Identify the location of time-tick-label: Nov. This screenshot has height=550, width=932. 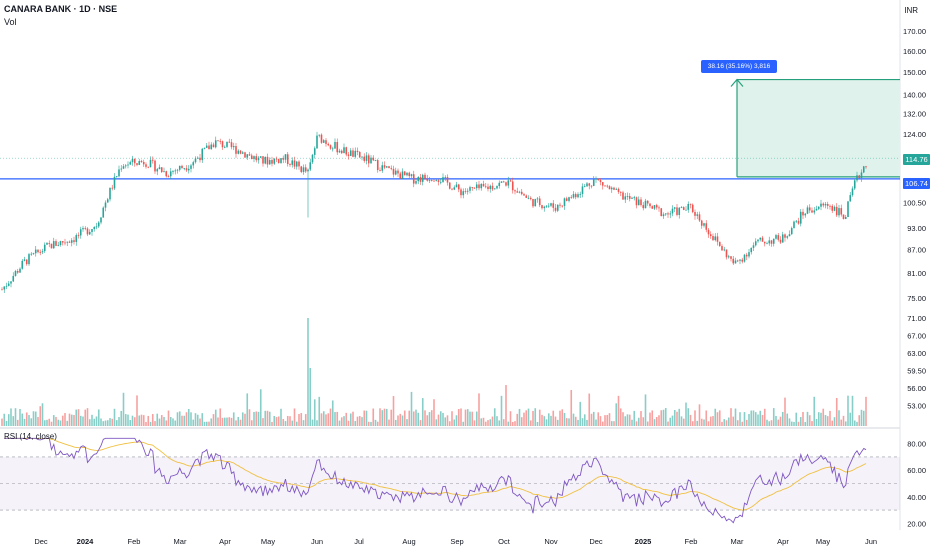
(551, 541).